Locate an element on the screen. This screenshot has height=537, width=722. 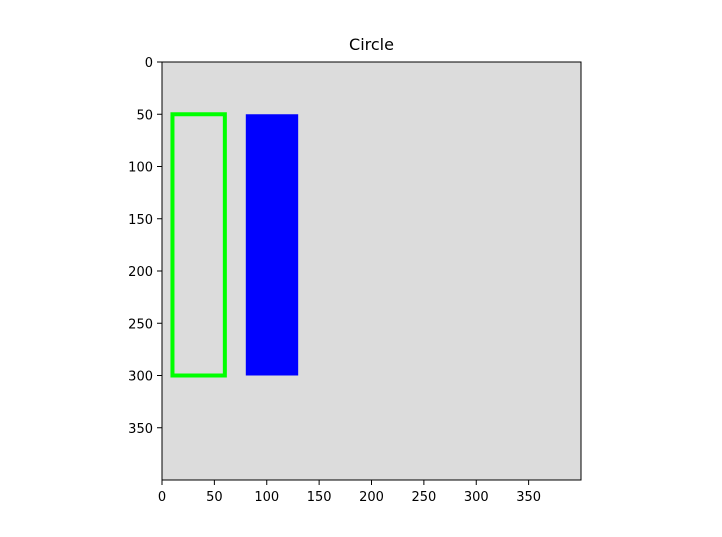
y-tick-label: 350 is located at coordinates (140, 429).